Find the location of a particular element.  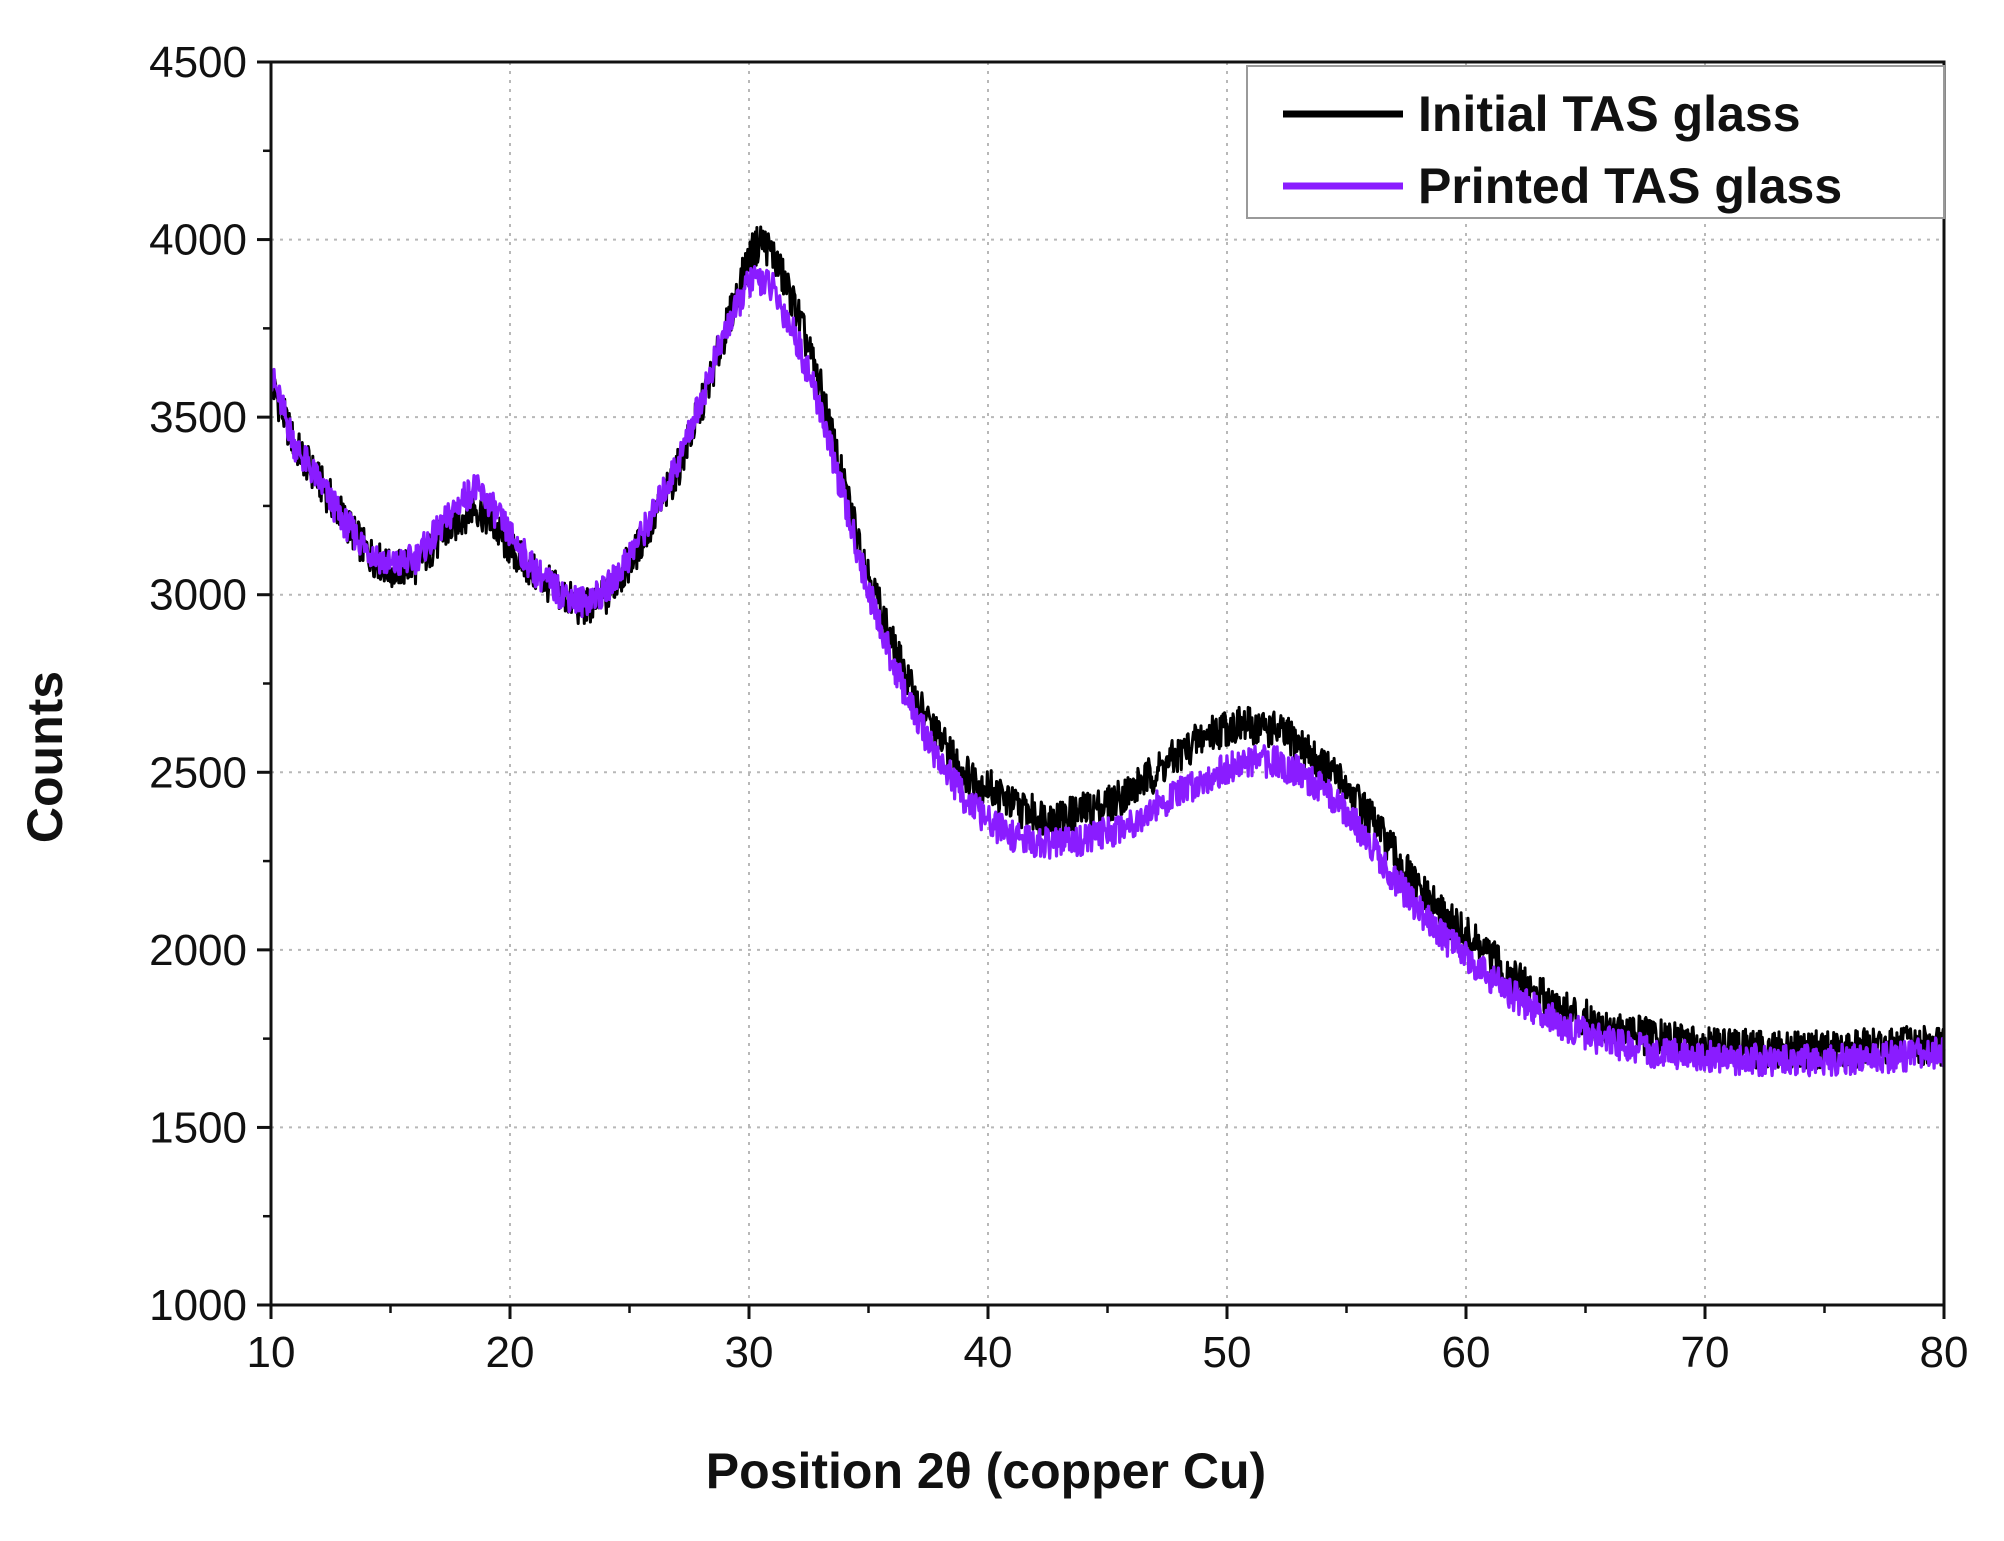

x-tick-label: 30 is located at coordinates (749, 1352).